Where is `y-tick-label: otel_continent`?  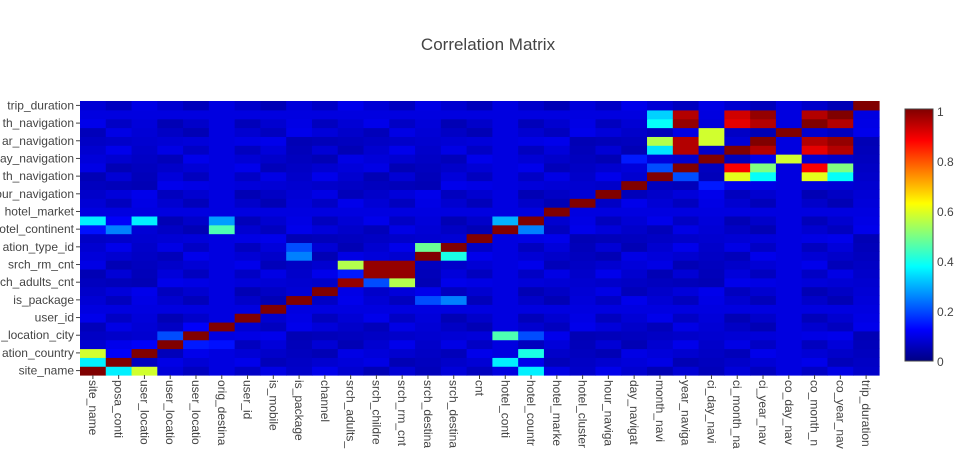
y-tick-label: otel_continent is located at coordinates (37, 229).